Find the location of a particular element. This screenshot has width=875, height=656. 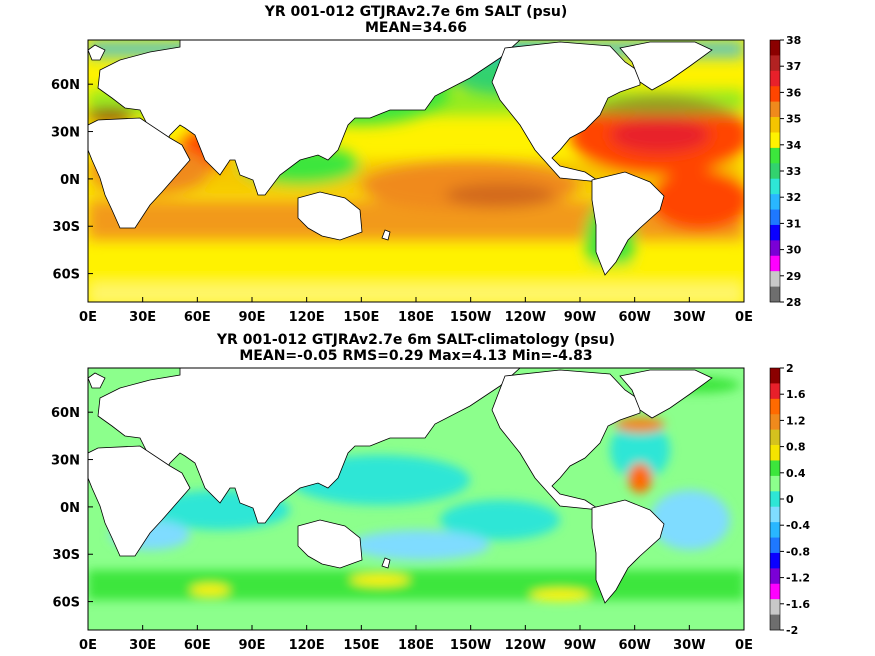

colorbar-tick-label: -0.4 is located at coordinates (798, 525).